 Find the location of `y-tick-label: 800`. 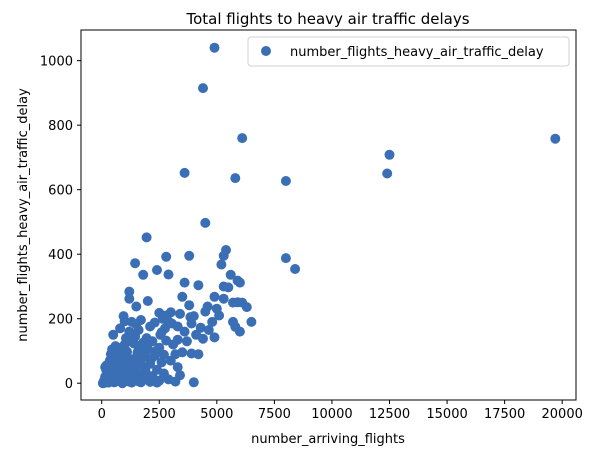

y-tick-label: 800 is located at coordinates (60, 126).